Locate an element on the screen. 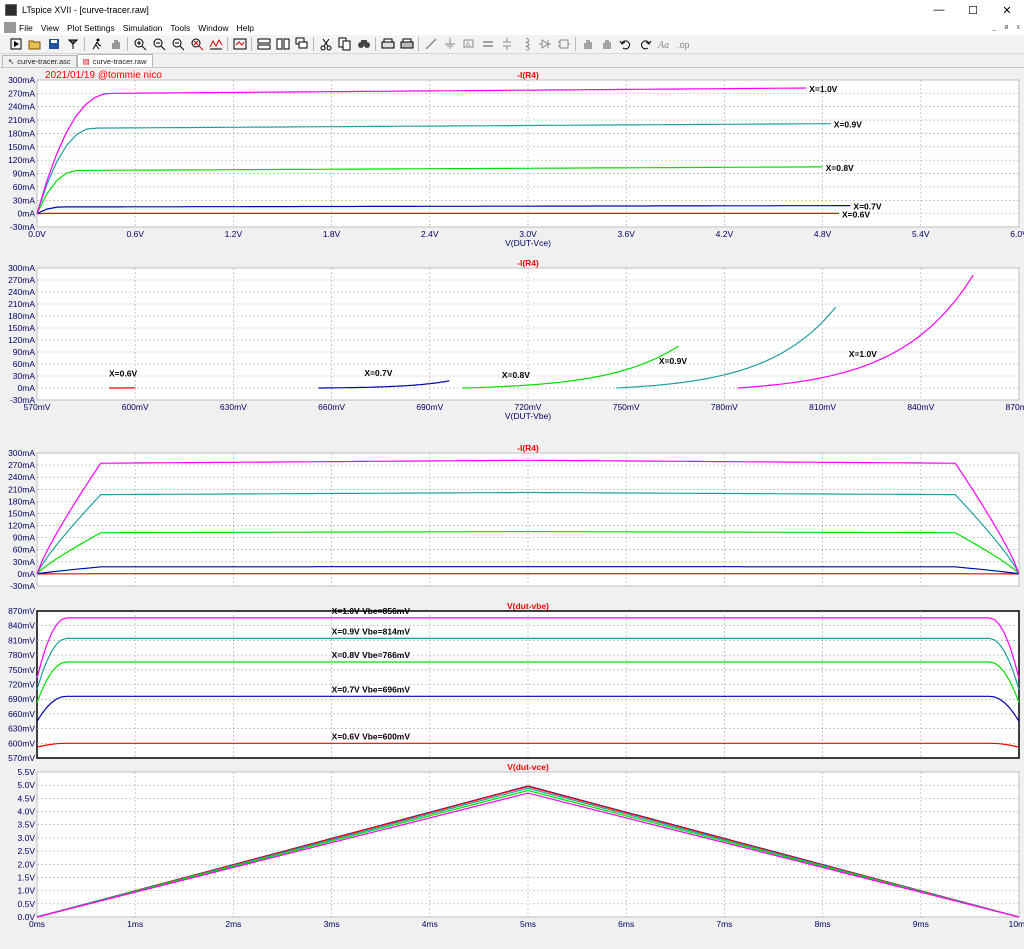  curve-label: X=0.8V is located at coordinates (840, 168).